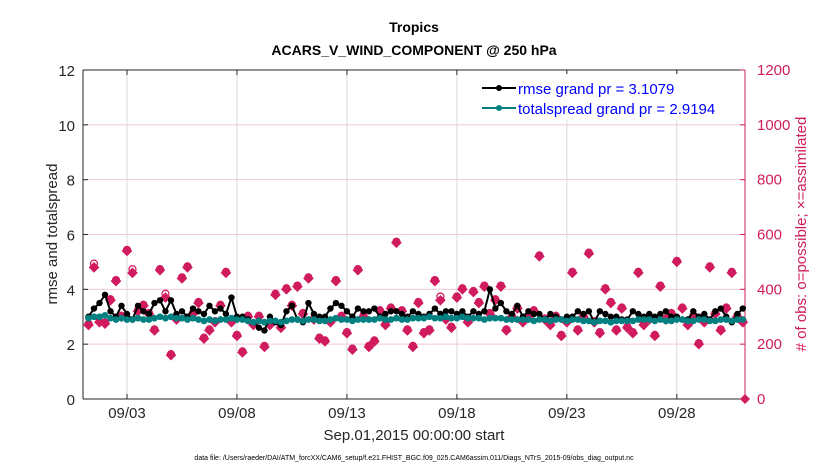 Image resolution: width=830 pixels, height=470 pixels. I want to click on legend-rmse-label: rmse grand pr = 3.1079, so click(596, 89).